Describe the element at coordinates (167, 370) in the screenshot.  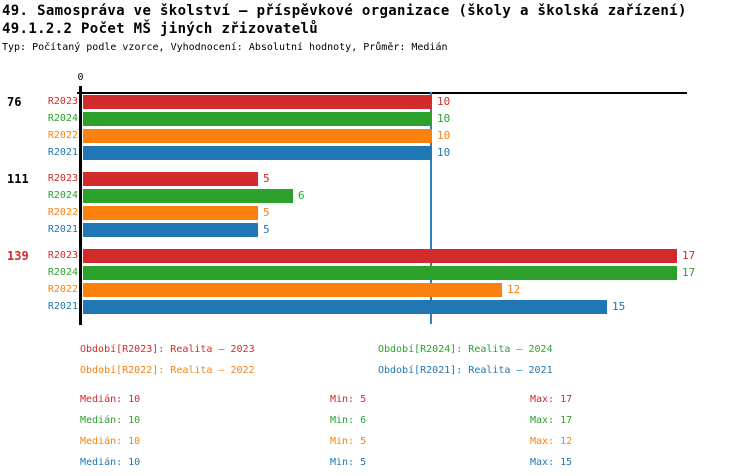
I see `legend-entry: Období[R2022]: Realita – 2022` at that location.